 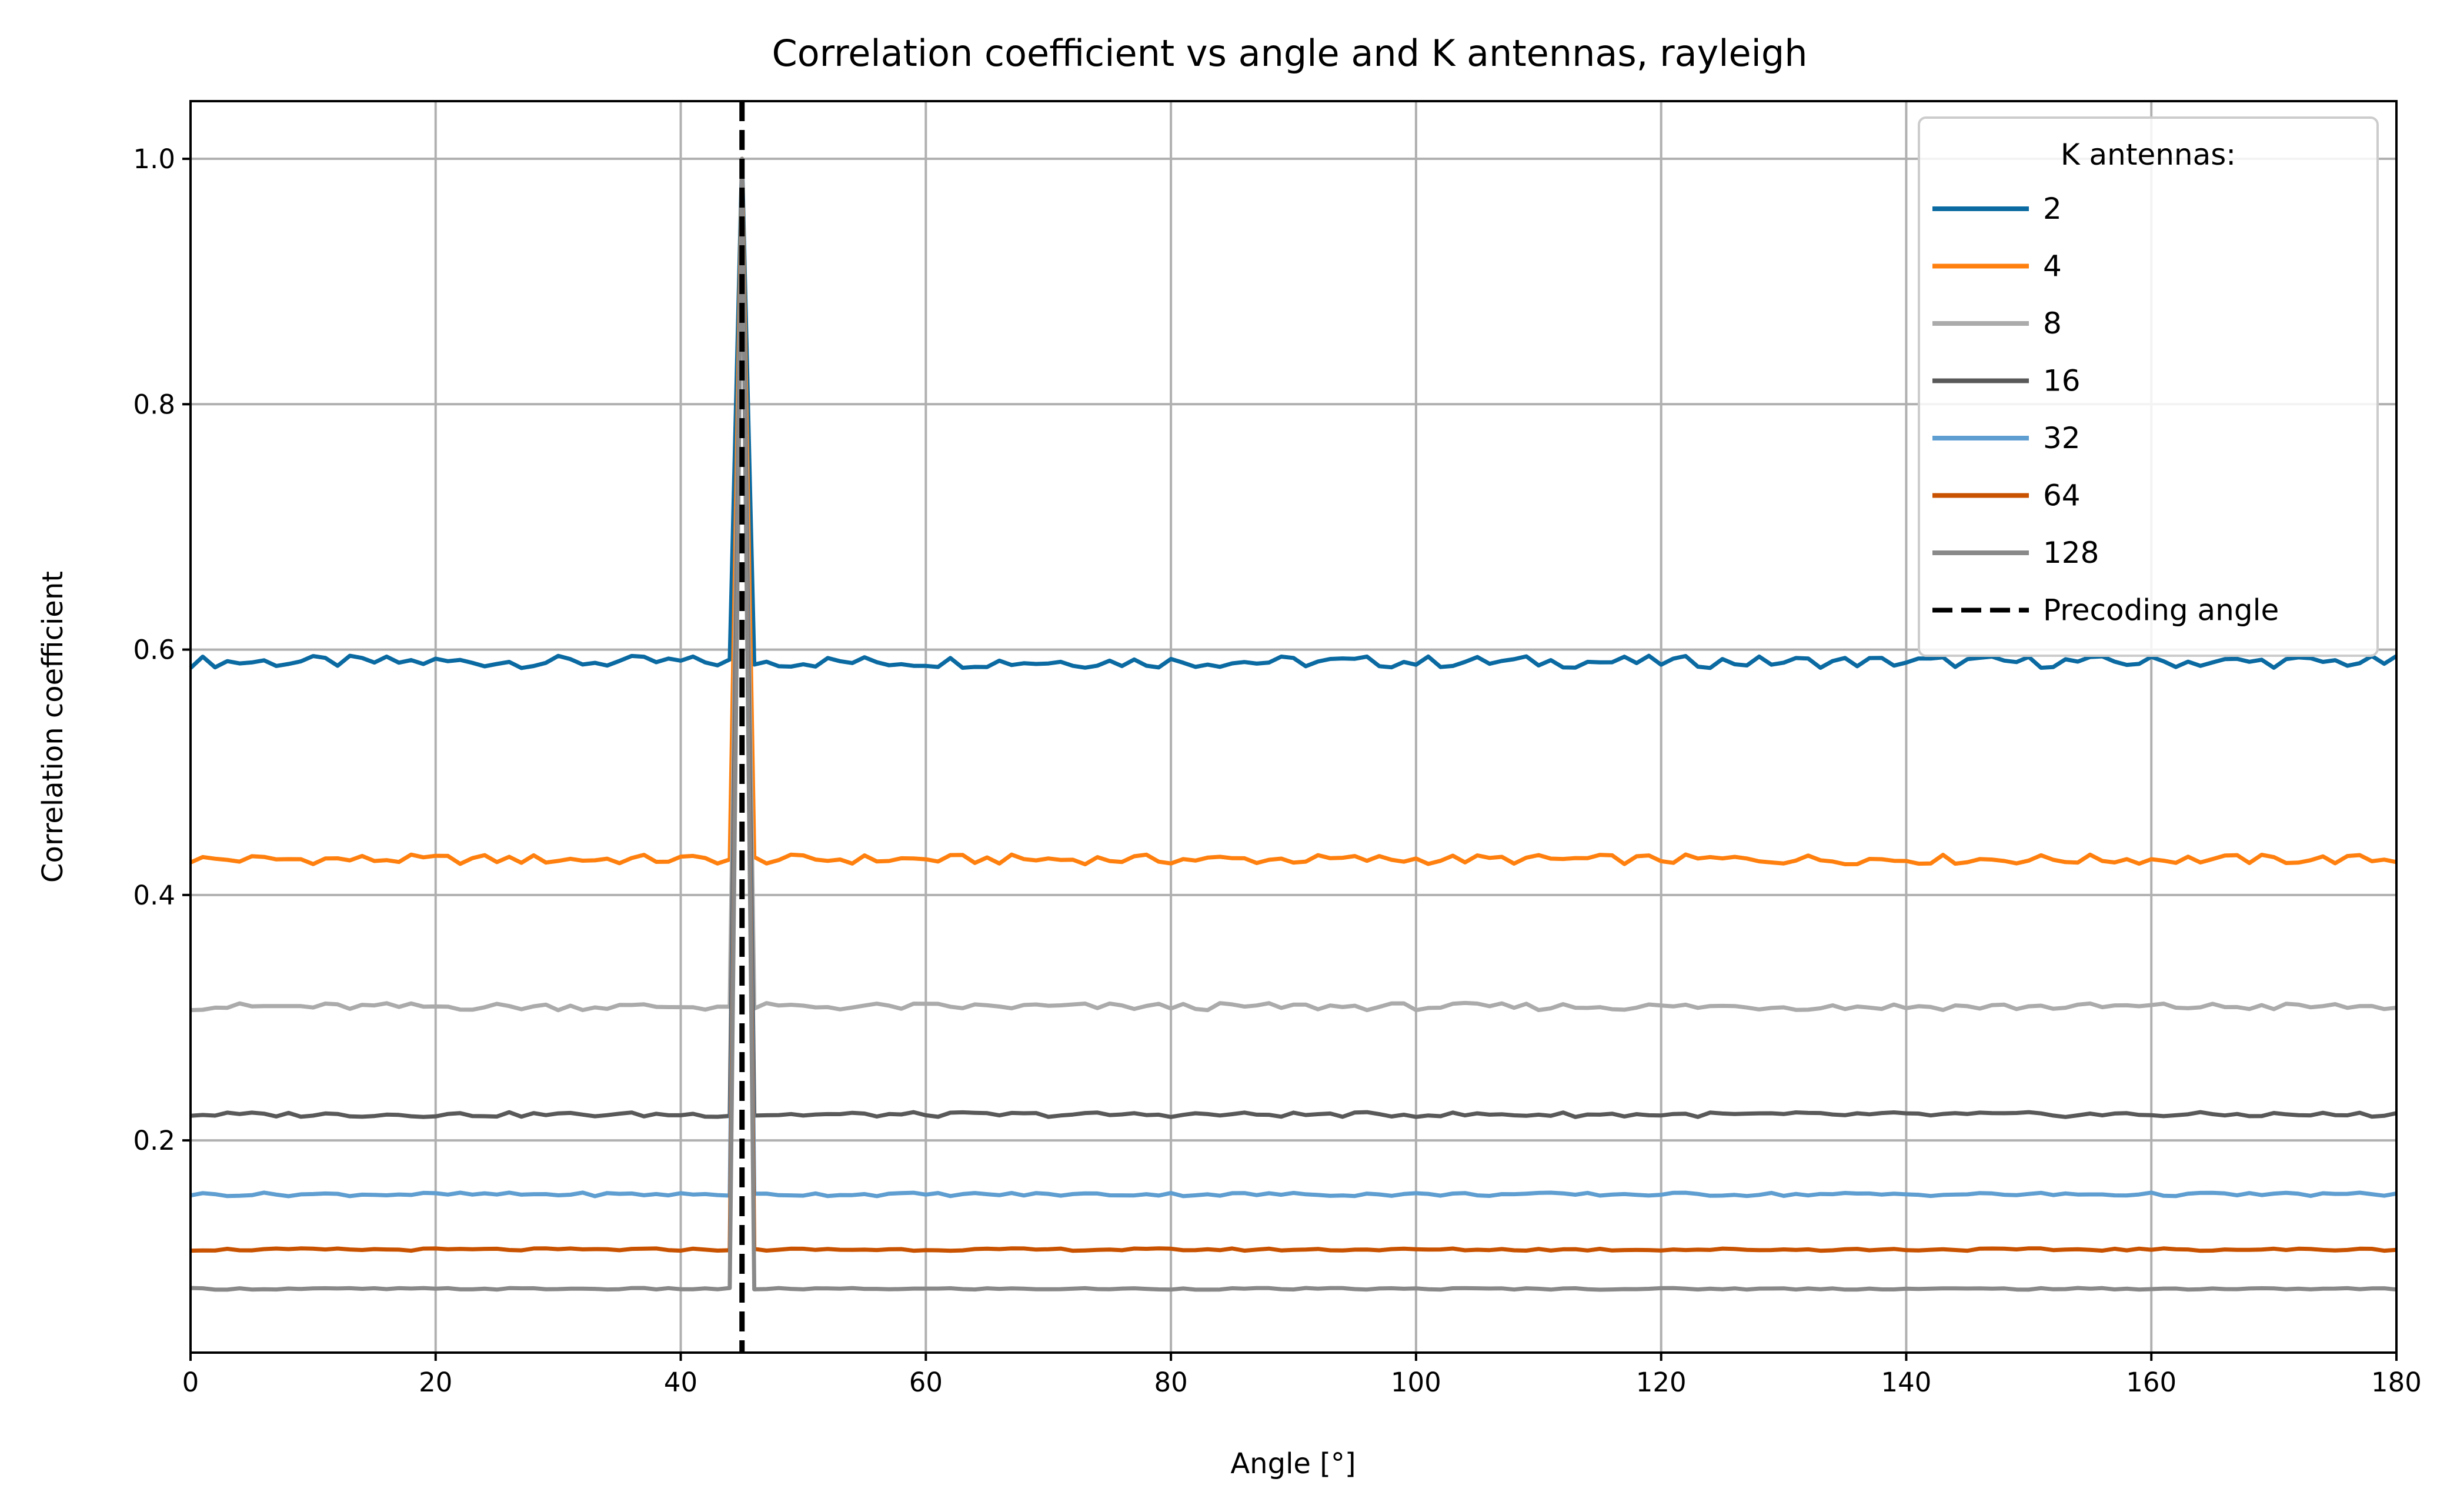 What do you see at coordinates (435, 1382) in the screenshot?
I see `x-tick-label: 20` at bounding box center [435, 1382].